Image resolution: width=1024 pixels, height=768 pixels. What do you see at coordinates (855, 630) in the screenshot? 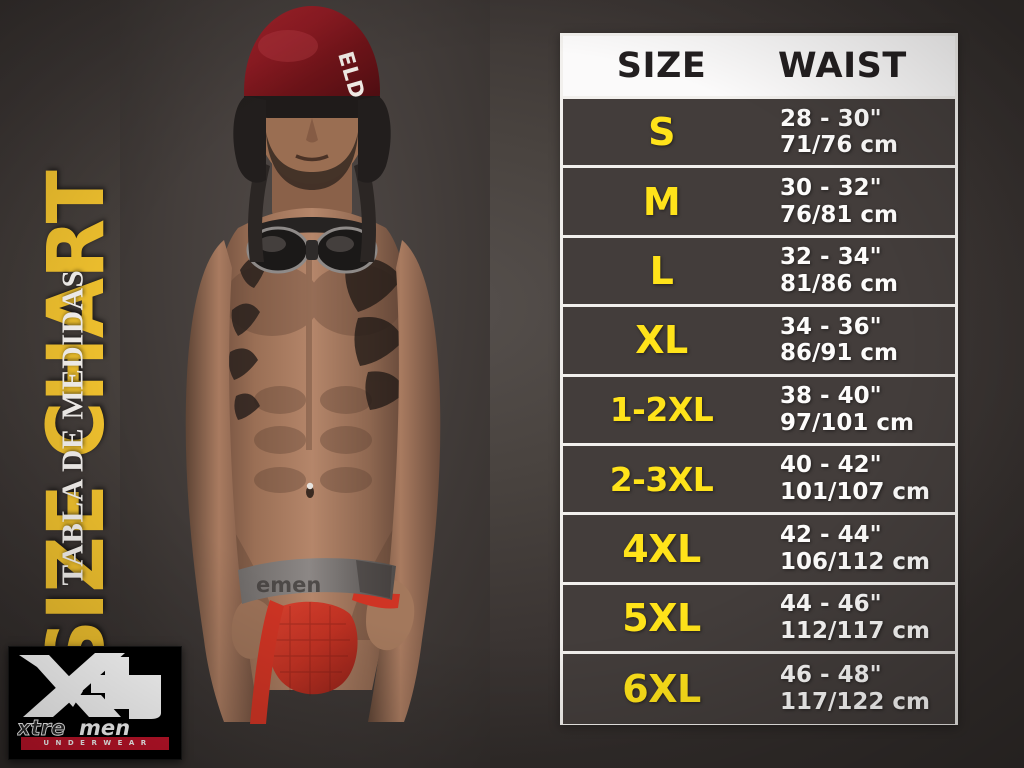
I see `waist-cm: 112/117 cm` at bounding box center [855, 630].